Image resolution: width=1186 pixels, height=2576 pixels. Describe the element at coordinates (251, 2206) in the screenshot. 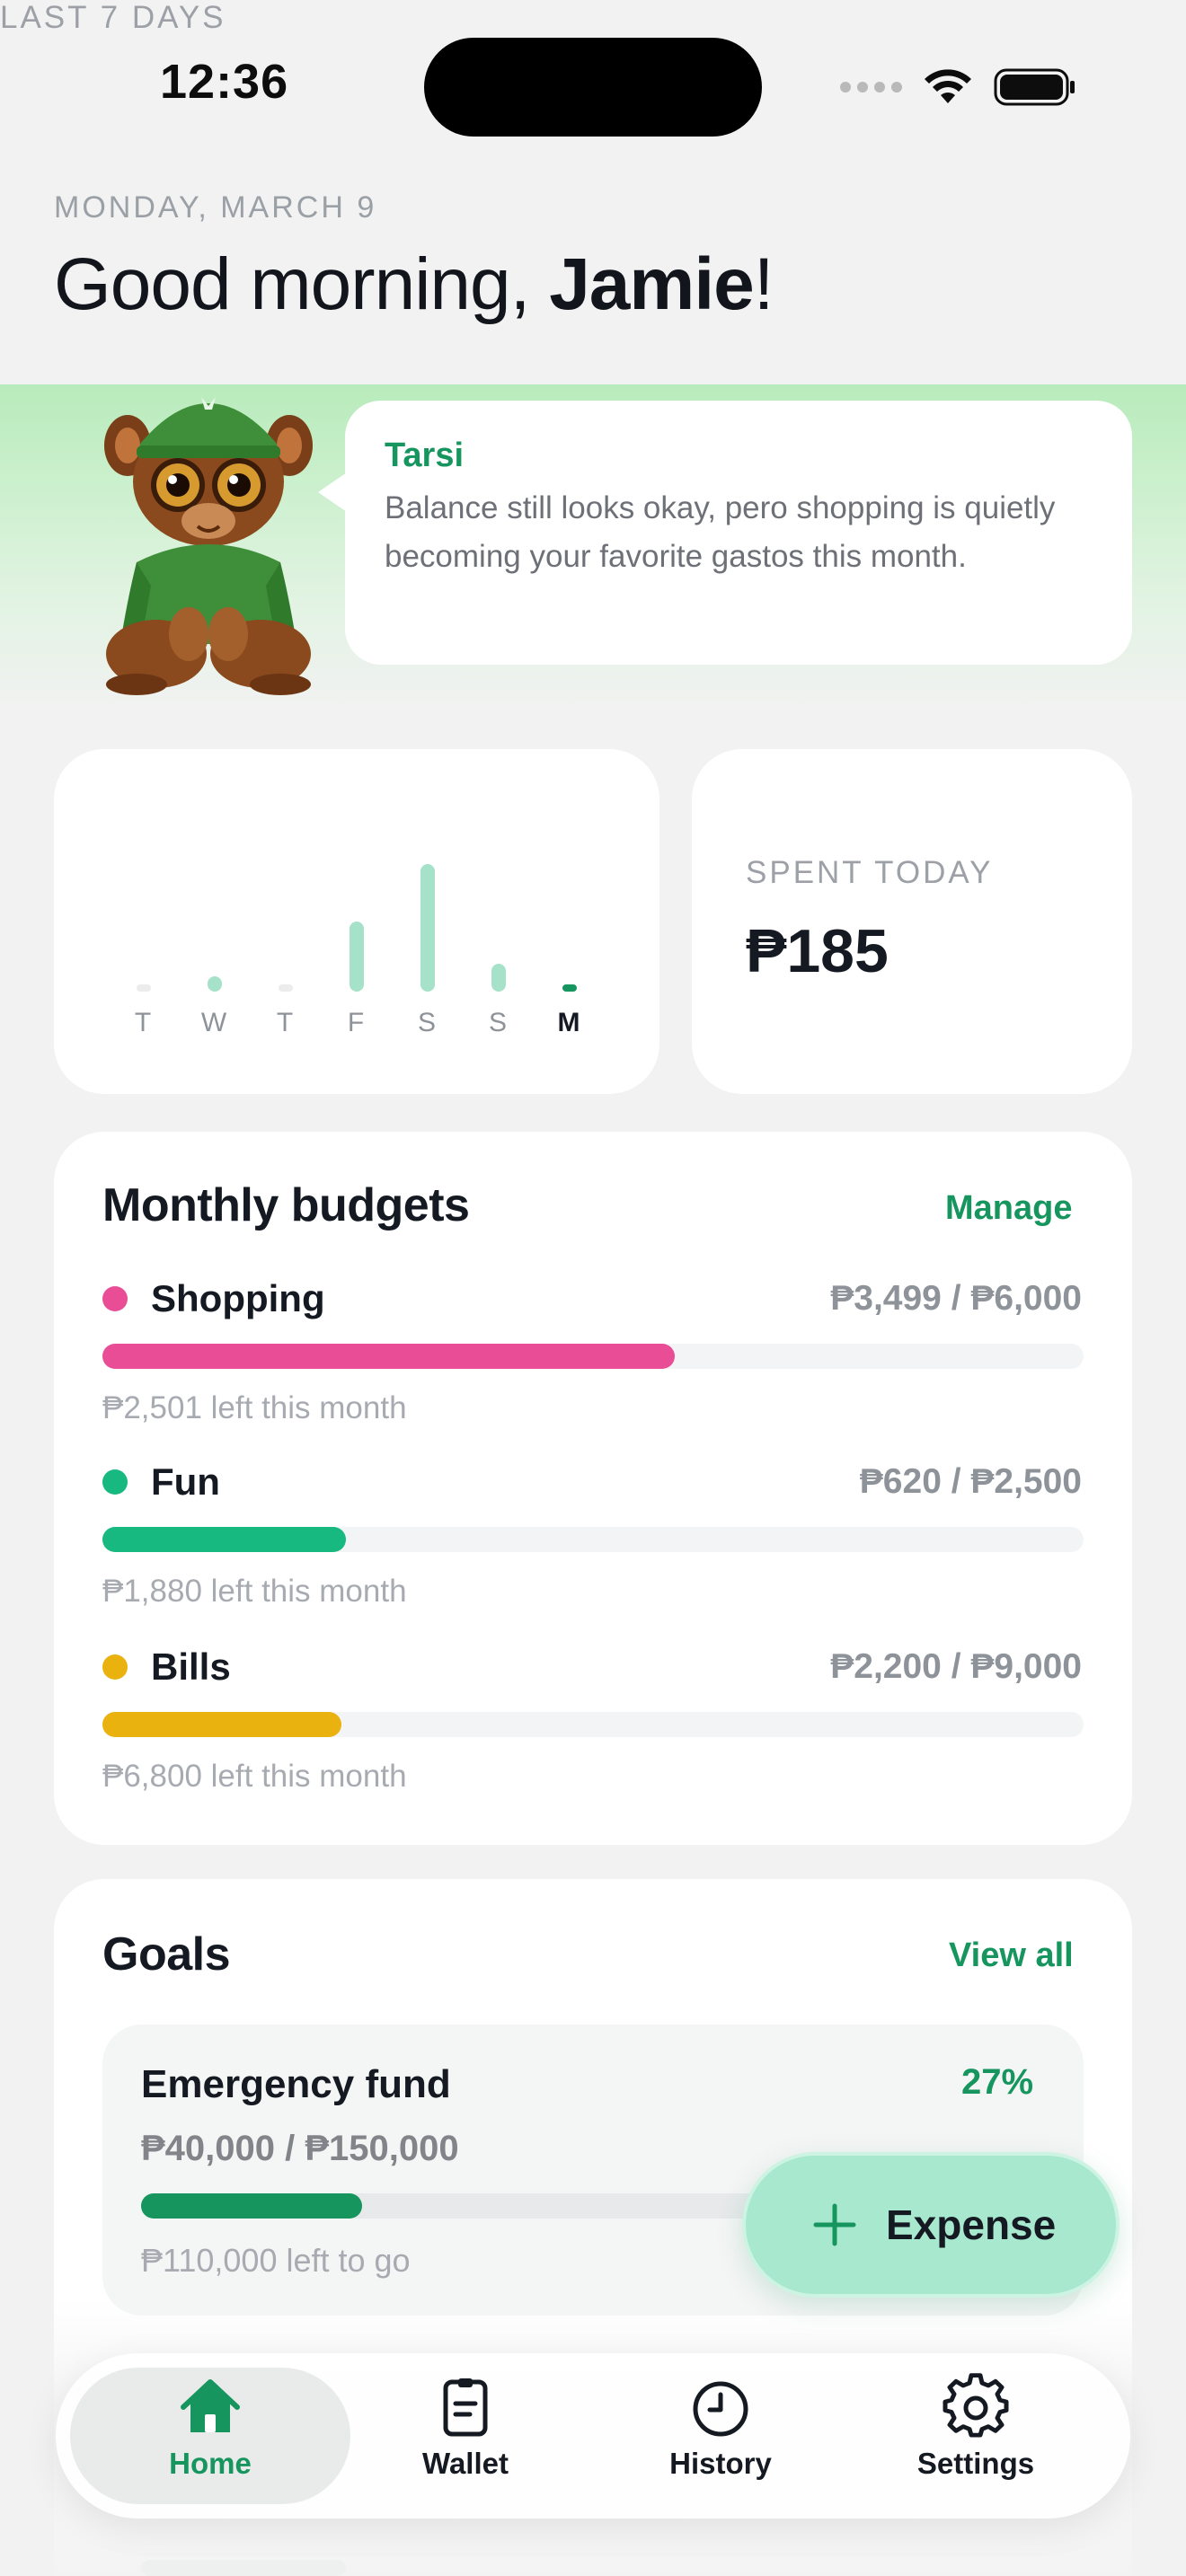

I see `goal-progress-fill` at that location.